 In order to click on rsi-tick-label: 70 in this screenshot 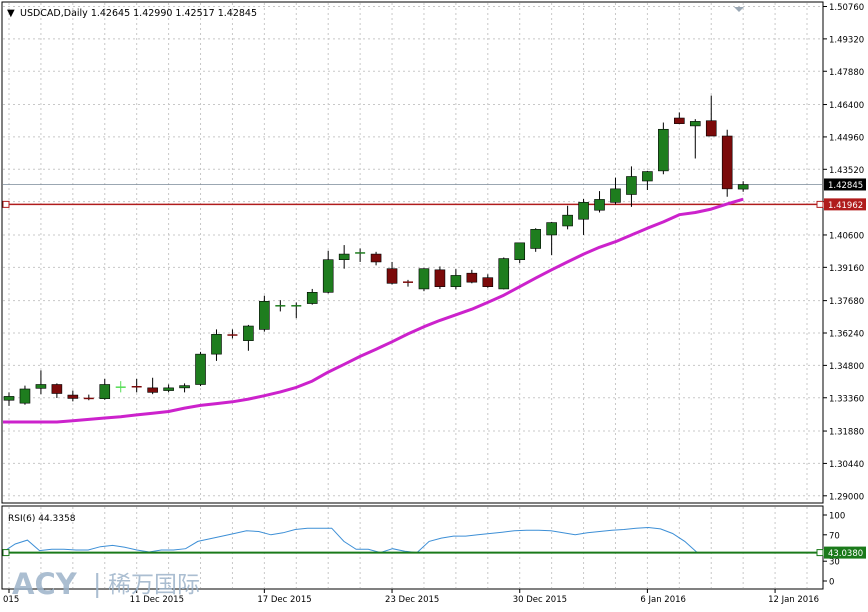, I will do `click(834, 536)`.